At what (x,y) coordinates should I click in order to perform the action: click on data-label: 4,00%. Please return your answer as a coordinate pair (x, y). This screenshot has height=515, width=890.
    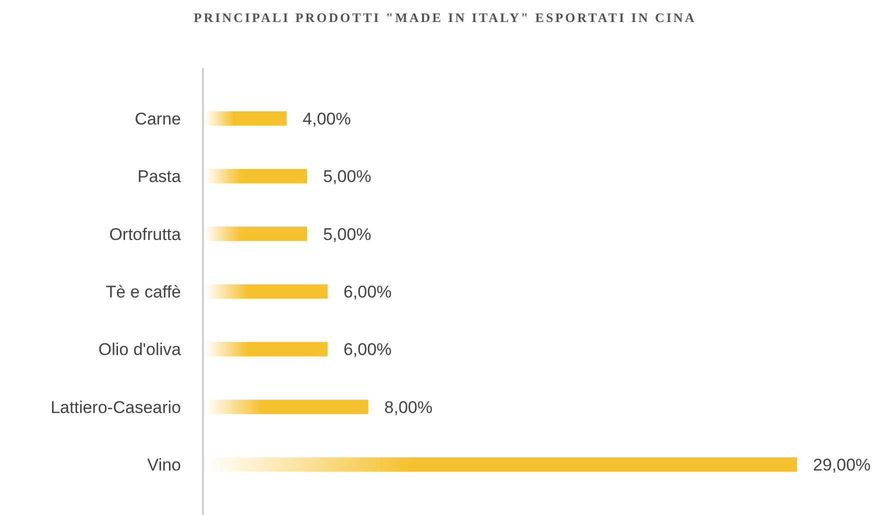
    Looking at the image, I should click on (326, 118).